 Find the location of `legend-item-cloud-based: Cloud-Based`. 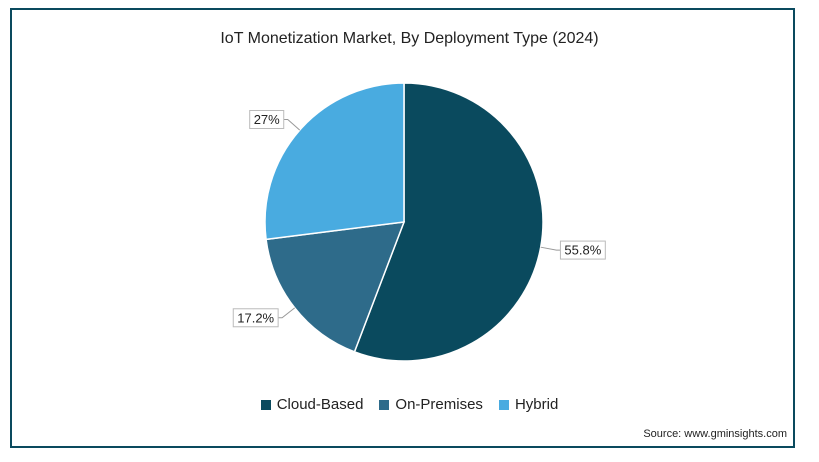

legend-item-cloud-based: Cloud-Based is located at coordinates (312, 404).